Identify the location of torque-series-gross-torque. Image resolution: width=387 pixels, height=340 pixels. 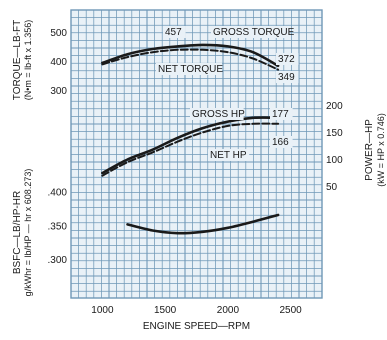
(190, 55).